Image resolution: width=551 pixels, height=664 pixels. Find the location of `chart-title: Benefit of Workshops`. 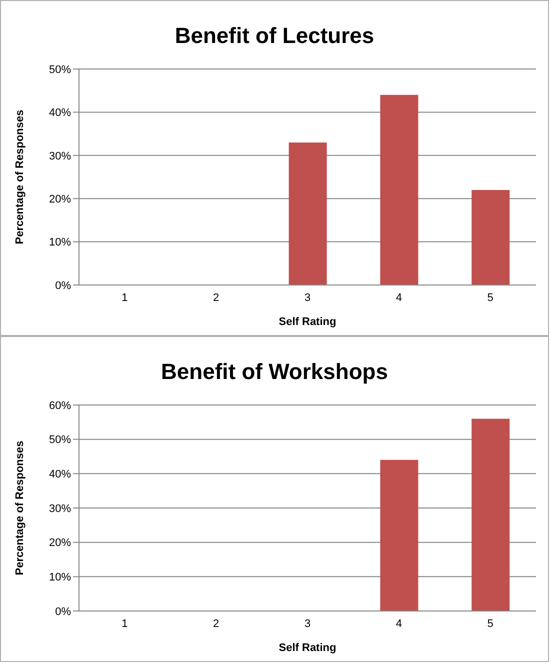

chart-title: Benefit of Workshops is located at coordinates (274, 372).